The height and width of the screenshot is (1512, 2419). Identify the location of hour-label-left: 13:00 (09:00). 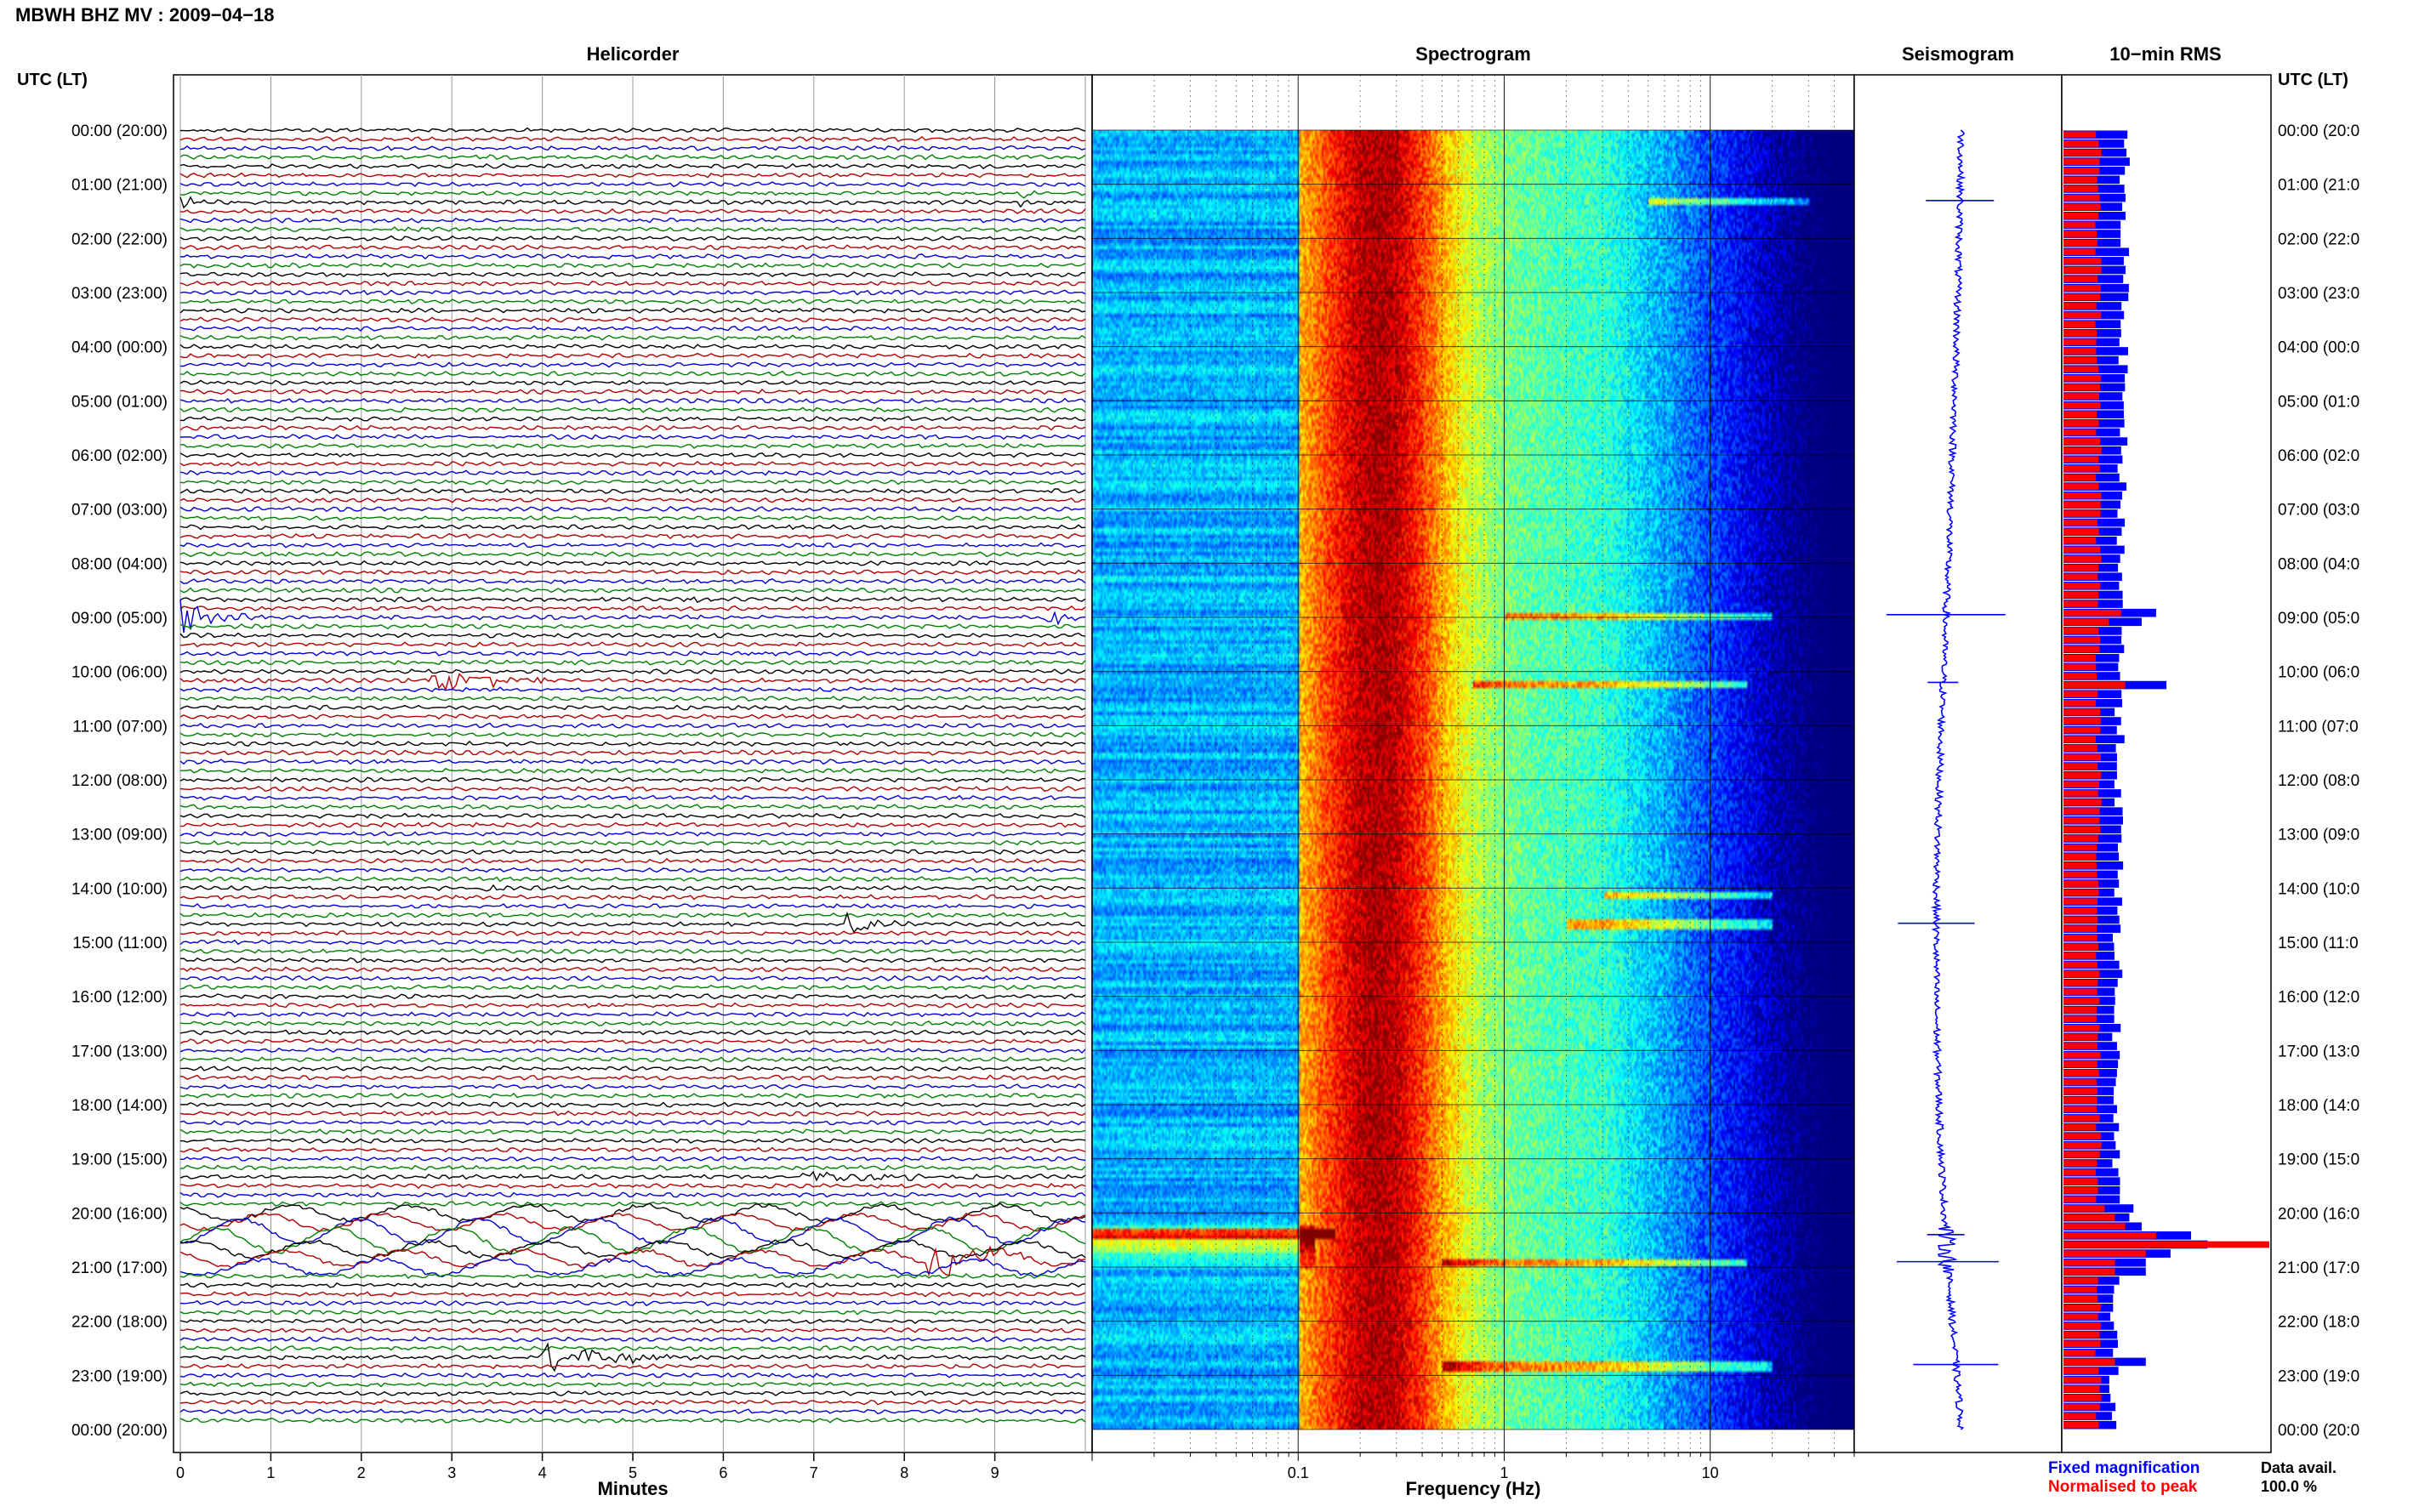
(119, 835).